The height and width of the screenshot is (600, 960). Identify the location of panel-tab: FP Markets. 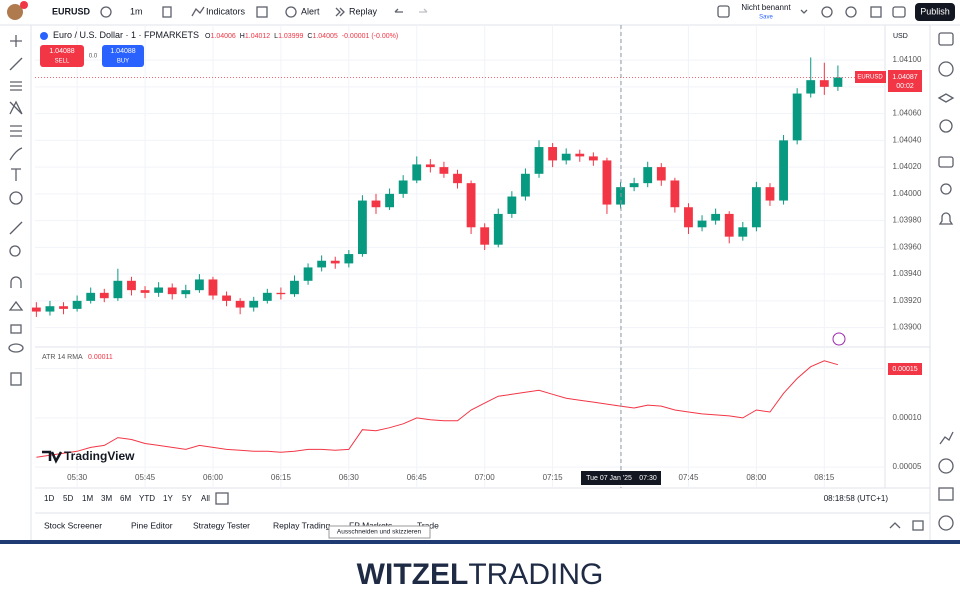
(370, 525).